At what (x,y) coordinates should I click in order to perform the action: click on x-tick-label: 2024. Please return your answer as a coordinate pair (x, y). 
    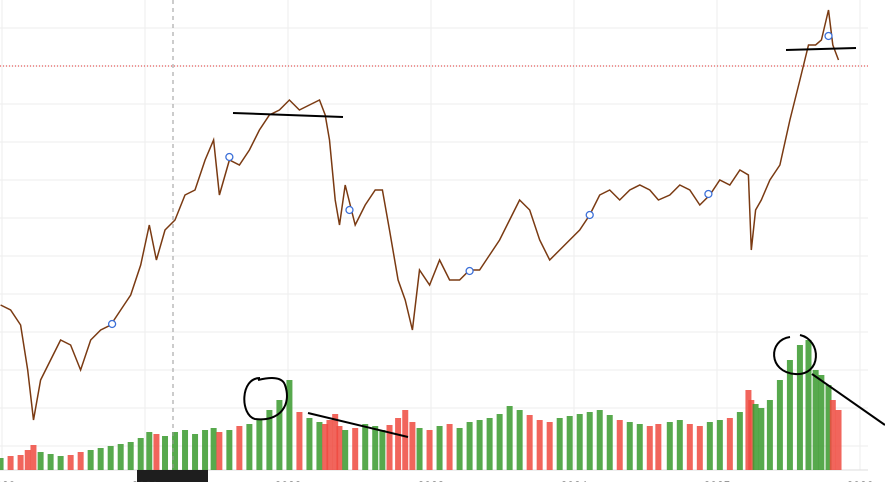
    Looking at the image, I should click on (574, 480).